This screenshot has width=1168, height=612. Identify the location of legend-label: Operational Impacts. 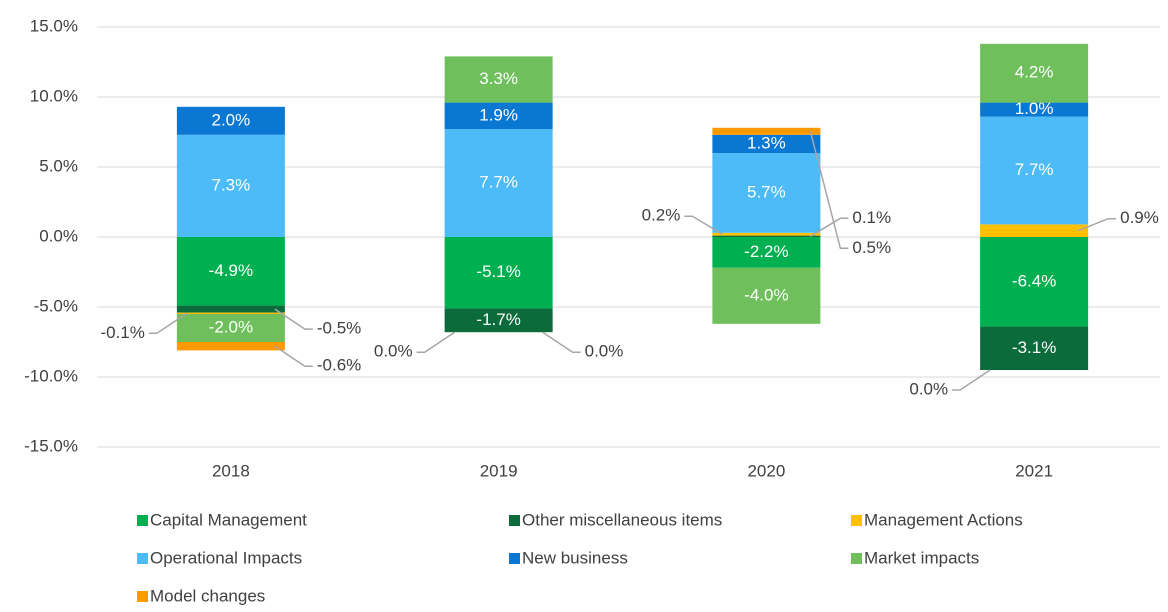
(226, 557).